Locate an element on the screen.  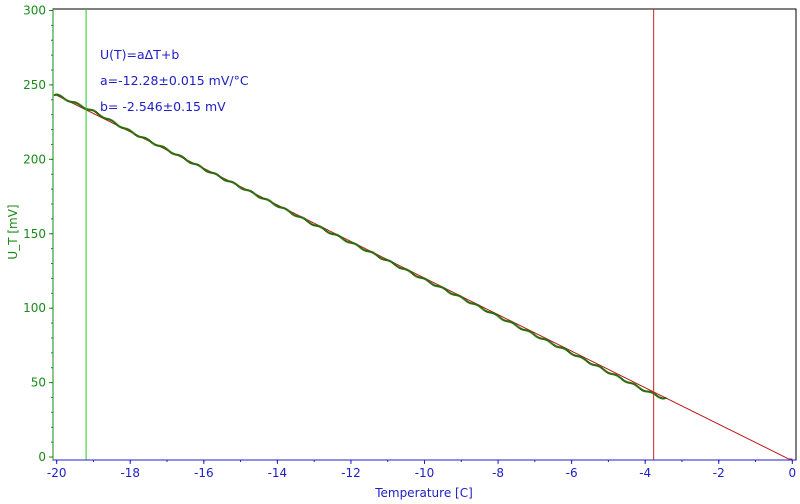
x-tick-label: -14 is located at coordinates (278, 473).